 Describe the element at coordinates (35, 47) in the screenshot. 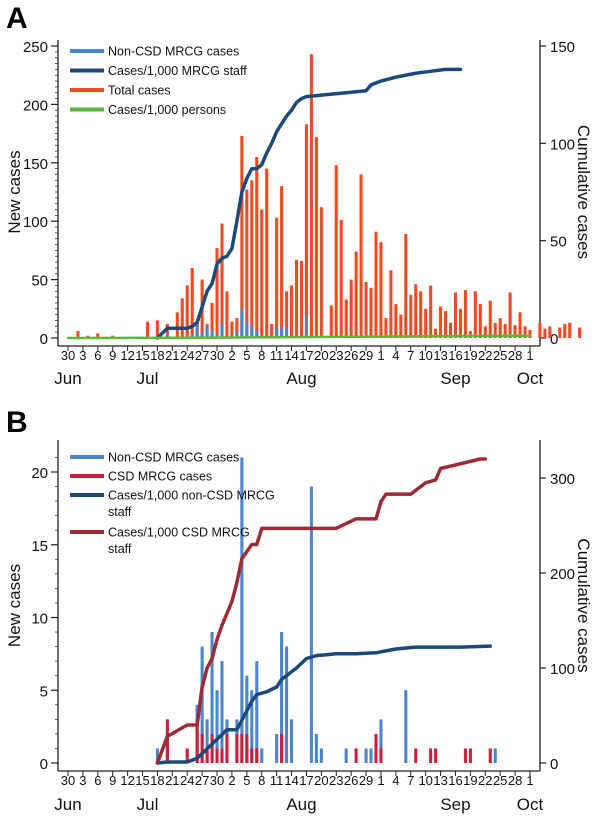

I see `y-tick-label: 250` at that location.